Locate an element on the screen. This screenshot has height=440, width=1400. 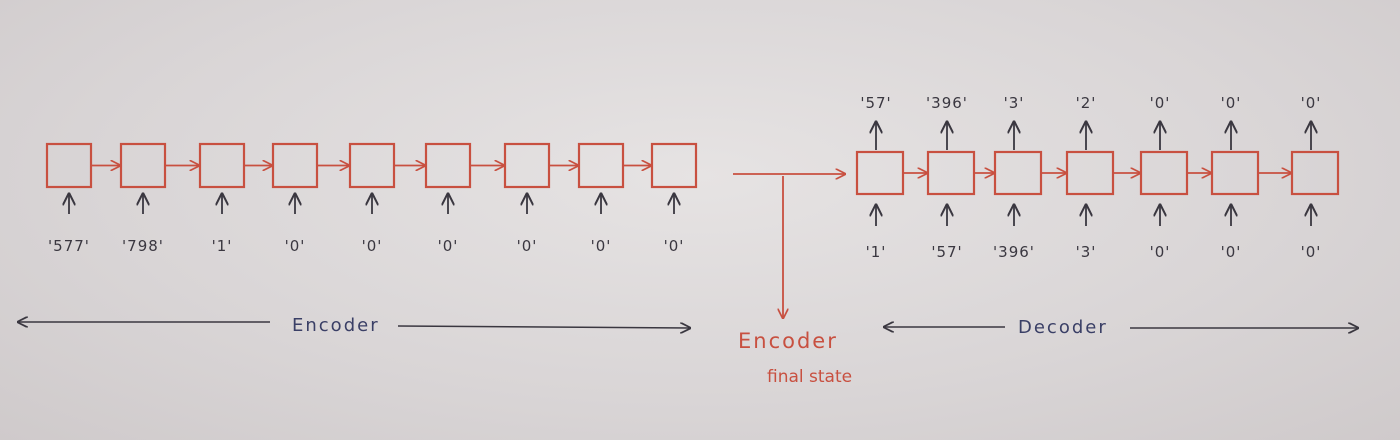
decoder-label: Decoder is located at coordinates (1063, 327).